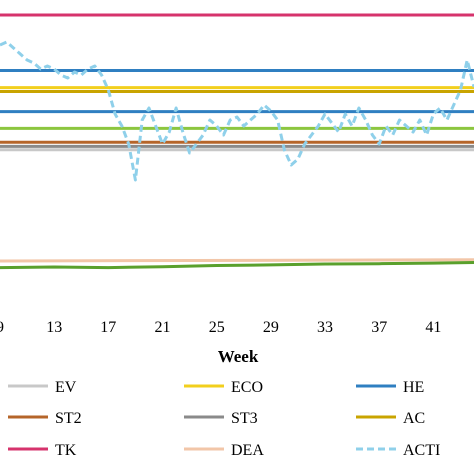  Describe the element at coordinates (45, 418) in the screenshot. I see `legend-item-st2: ST2` at that location.